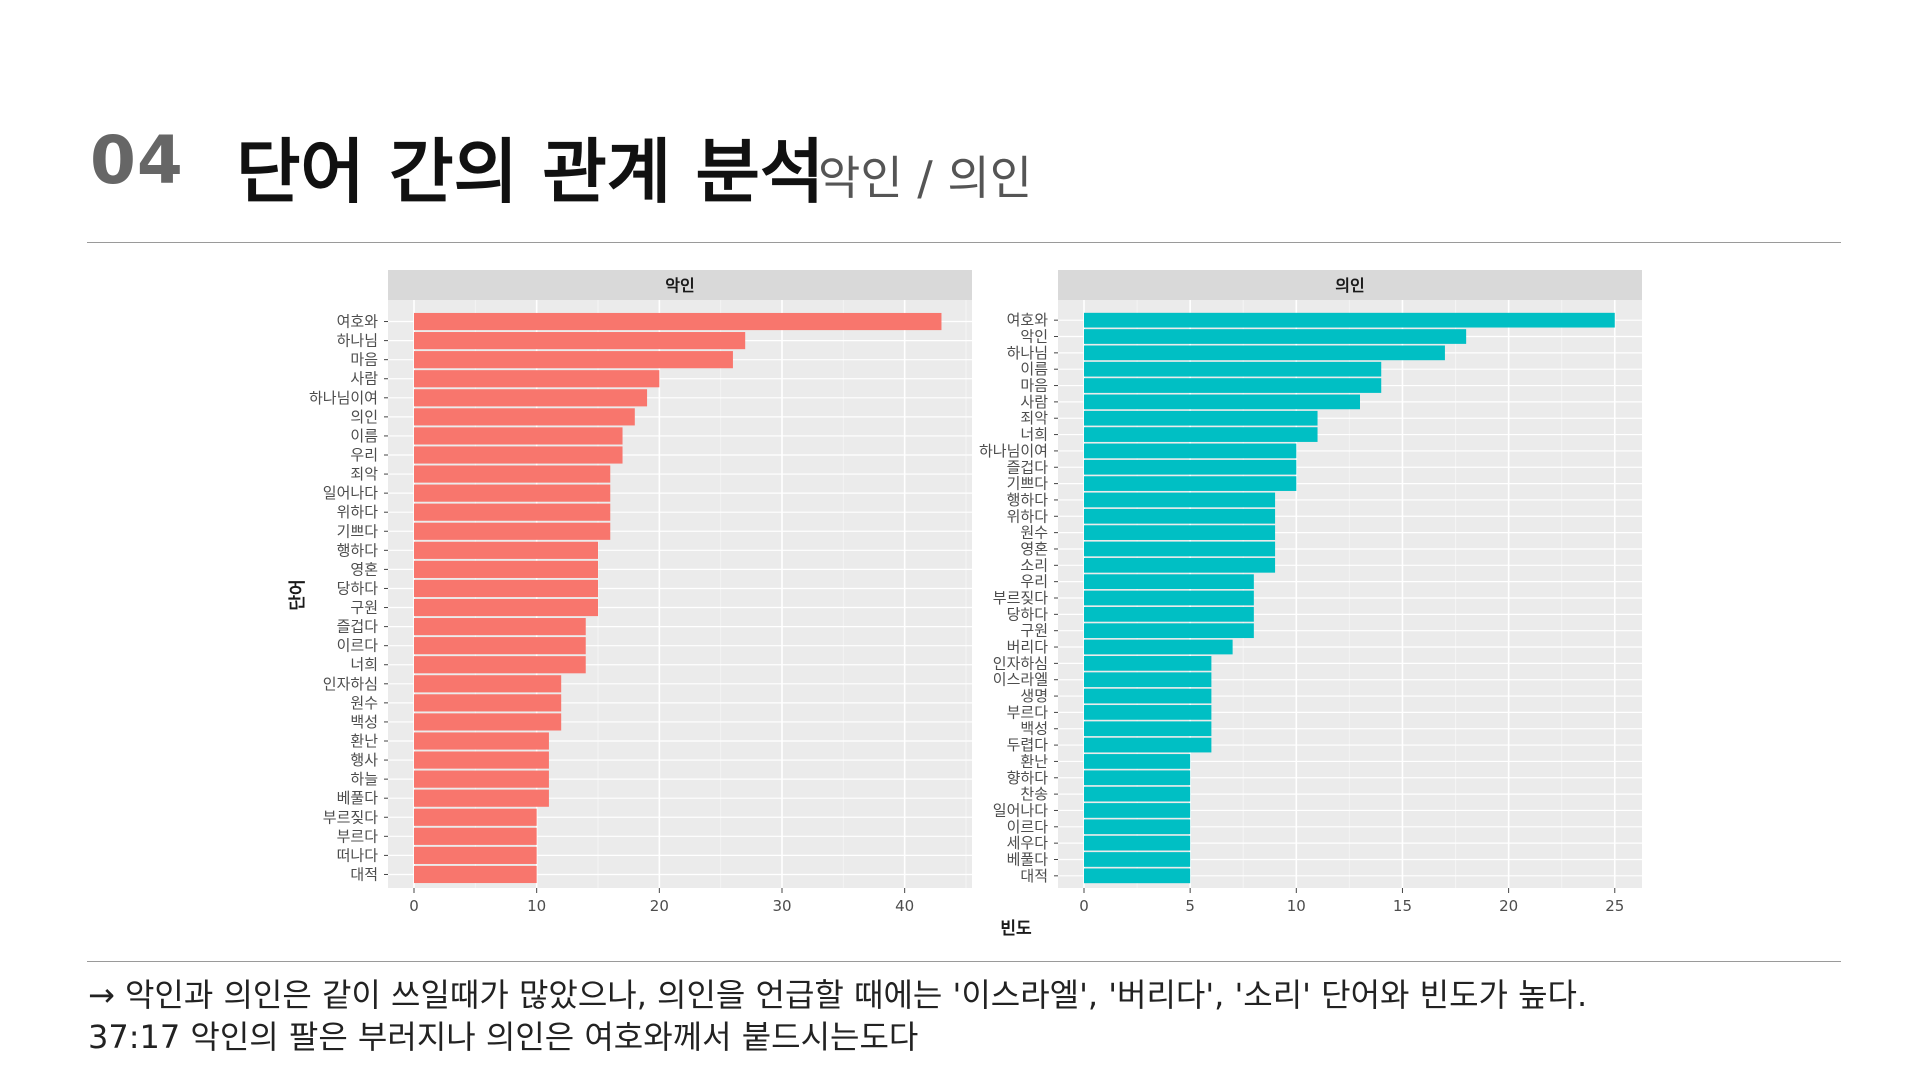  What do you see at coordinates (1180, 565) in the screenshot?
I see `bar-소리` at bounding box center [1180, 565].